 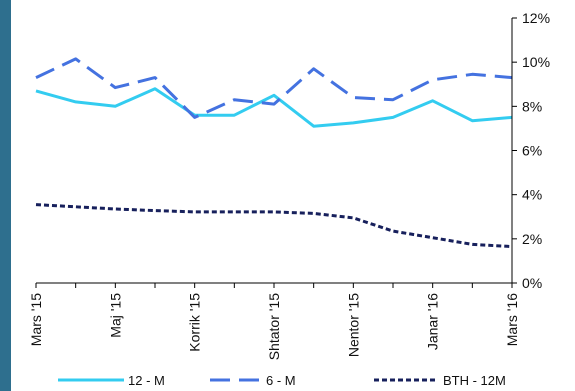 I want to click on left-accent-bar, so click(x=5, y=195).